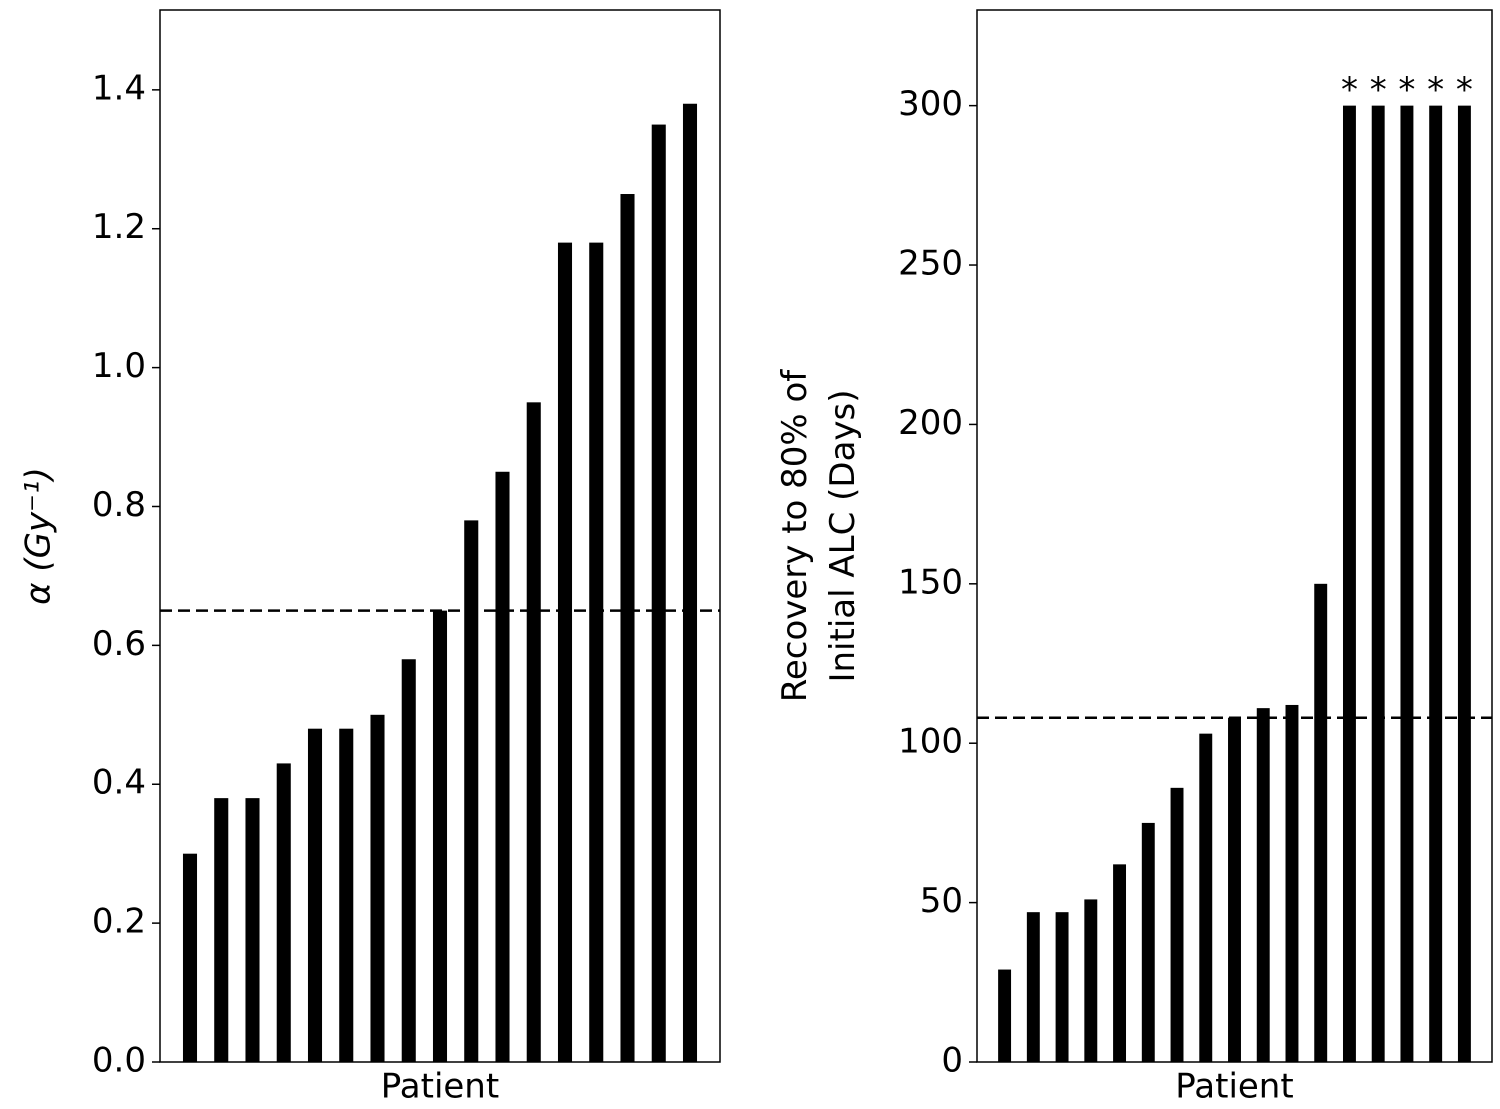 This screenshot has height=1109, width=1500. I want to click on y-axis-label: Recovery to 80% of Initial ALC (Days), so click(819, 536).